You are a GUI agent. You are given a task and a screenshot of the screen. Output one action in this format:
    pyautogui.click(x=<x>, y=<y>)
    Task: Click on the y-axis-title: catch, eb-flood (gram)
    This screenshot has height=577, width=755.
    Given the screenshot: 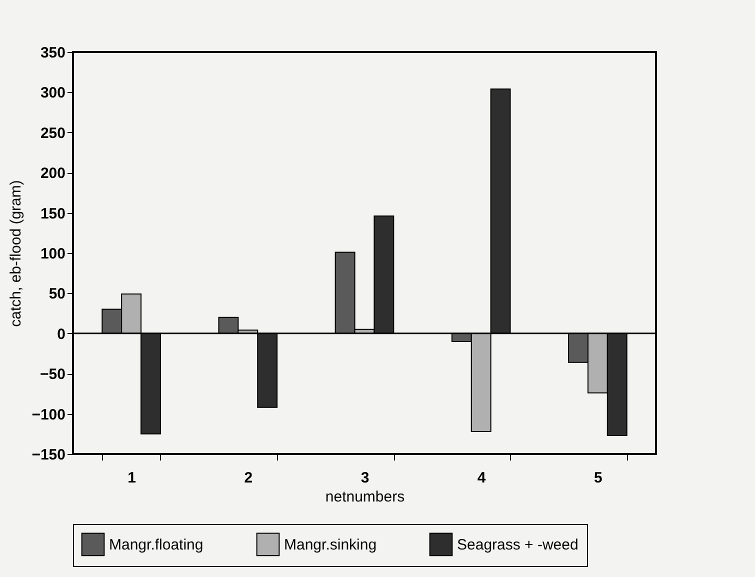 What is the action you would take?
    pyautogui.click(x=16, y=253)
    